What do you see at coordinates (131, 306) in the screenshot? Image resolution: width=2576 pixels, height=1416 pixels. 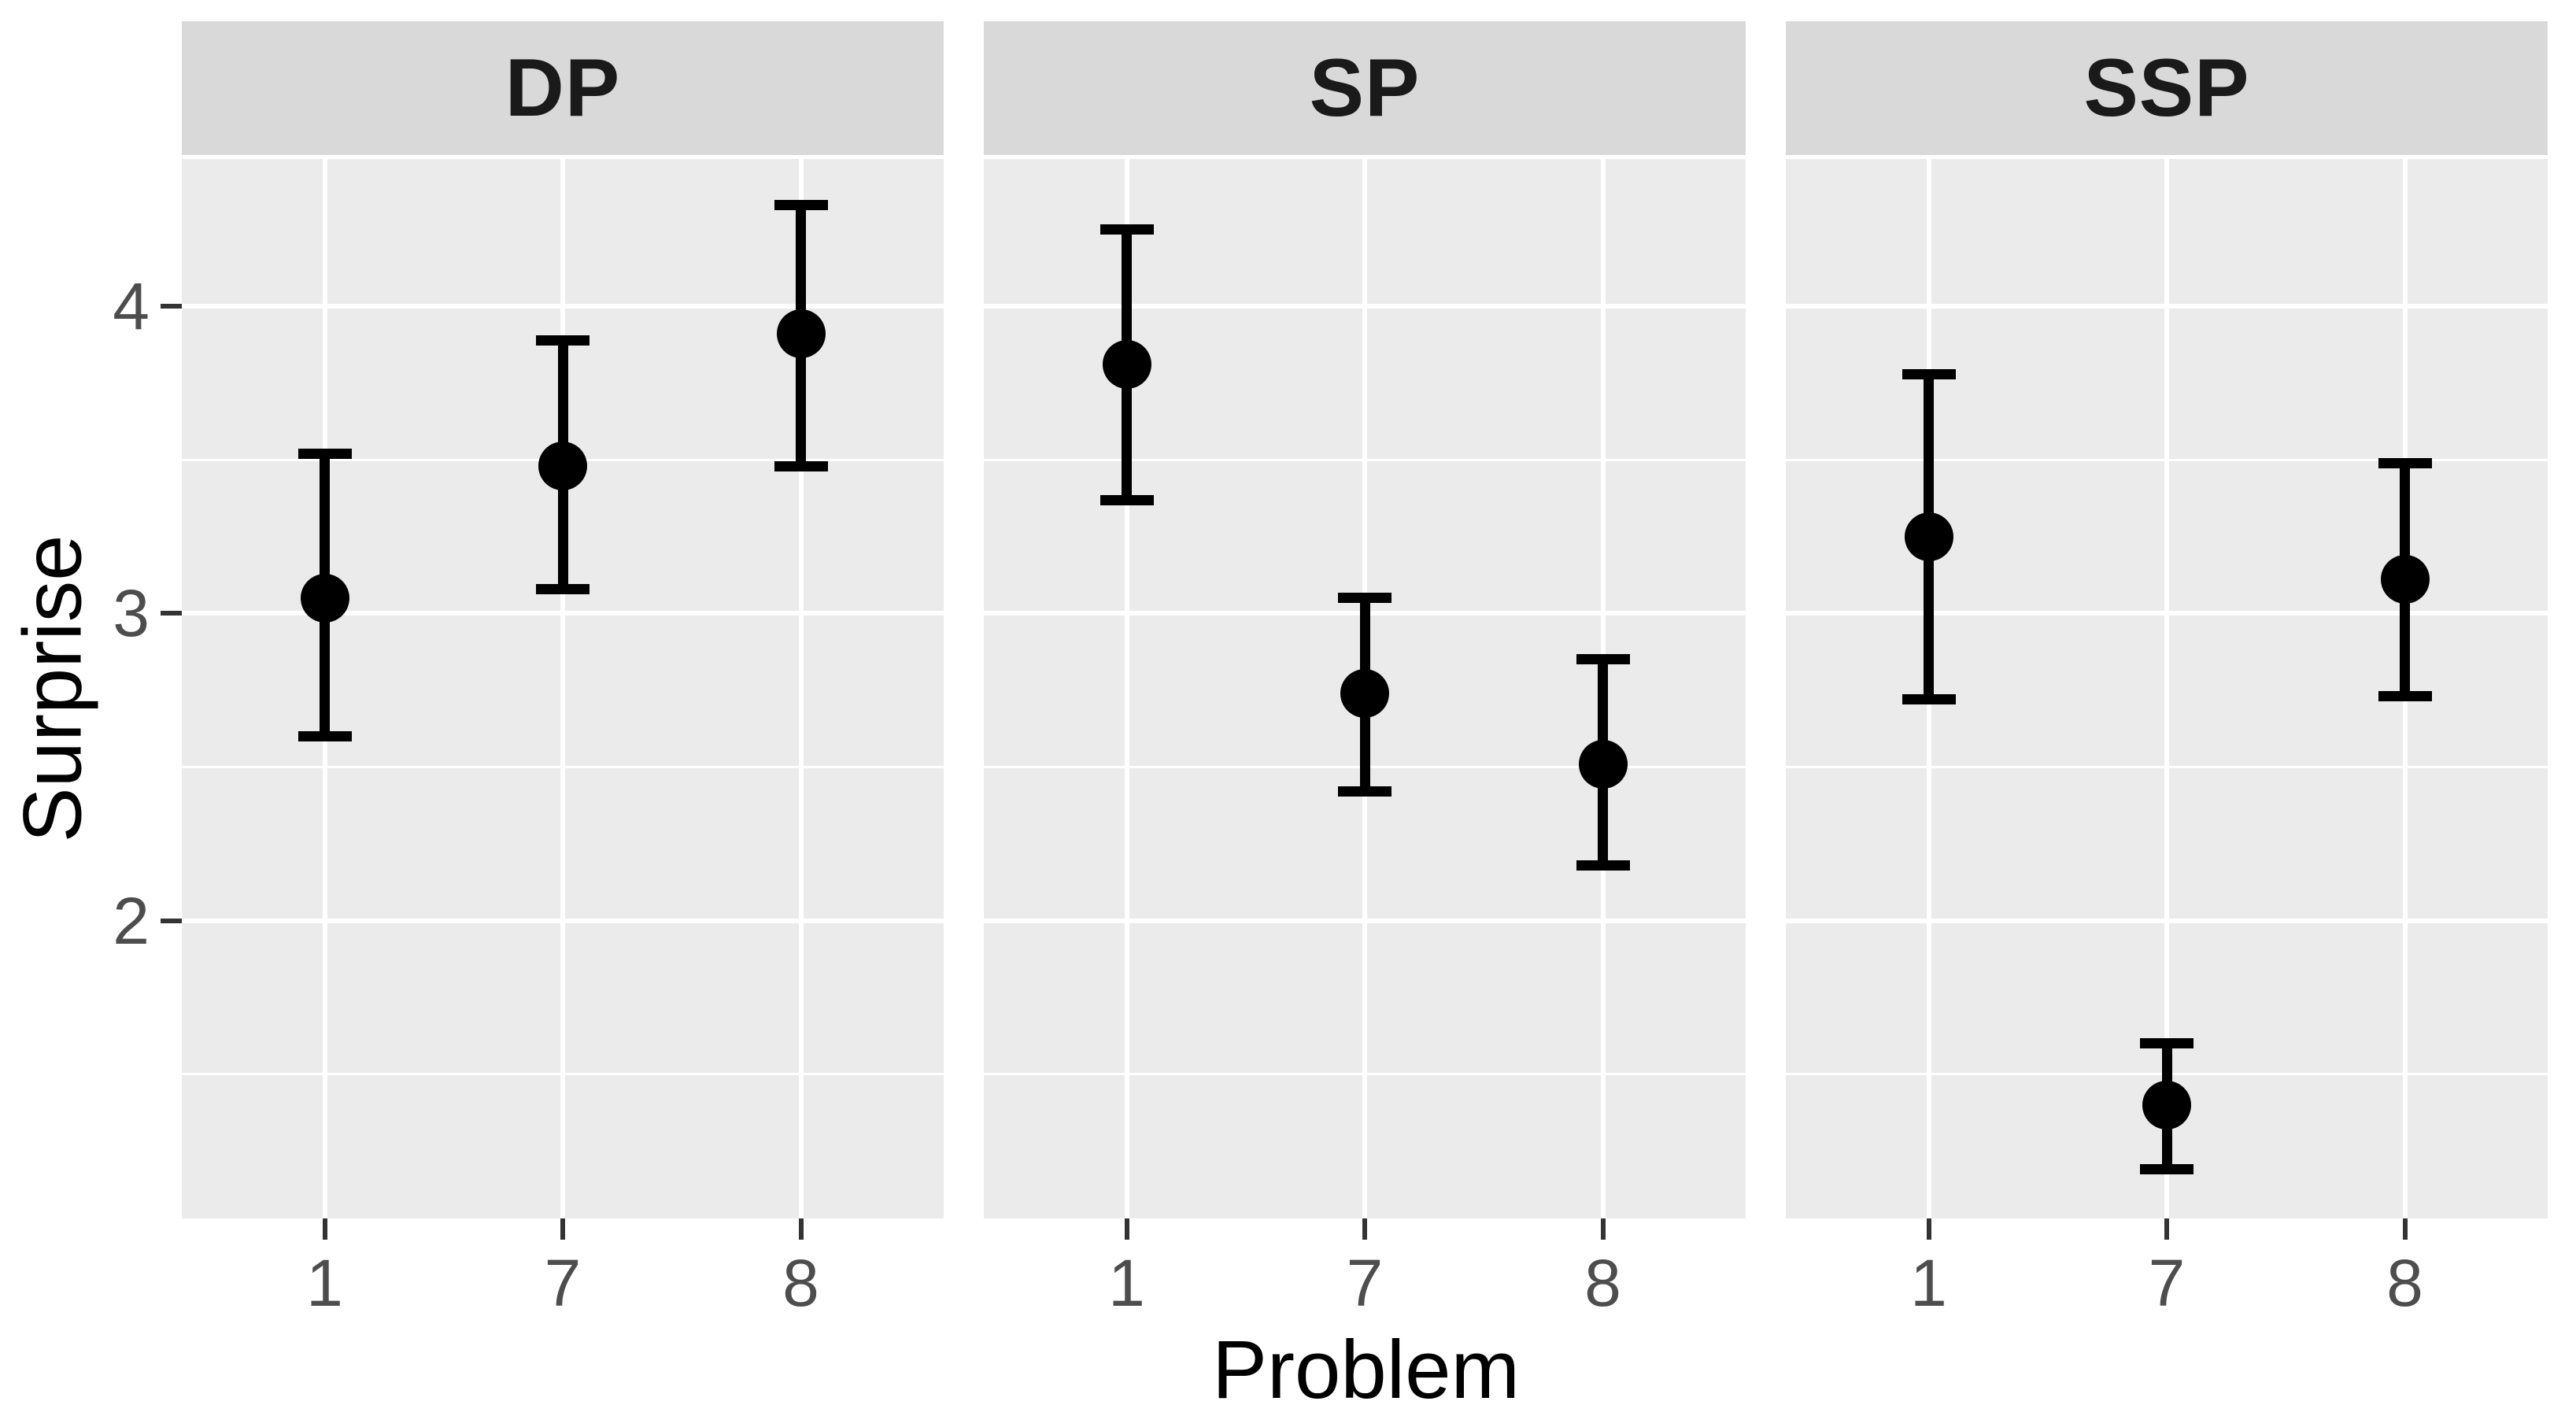 I see `y-tick-label: 4` at bounding box center [131, 306].